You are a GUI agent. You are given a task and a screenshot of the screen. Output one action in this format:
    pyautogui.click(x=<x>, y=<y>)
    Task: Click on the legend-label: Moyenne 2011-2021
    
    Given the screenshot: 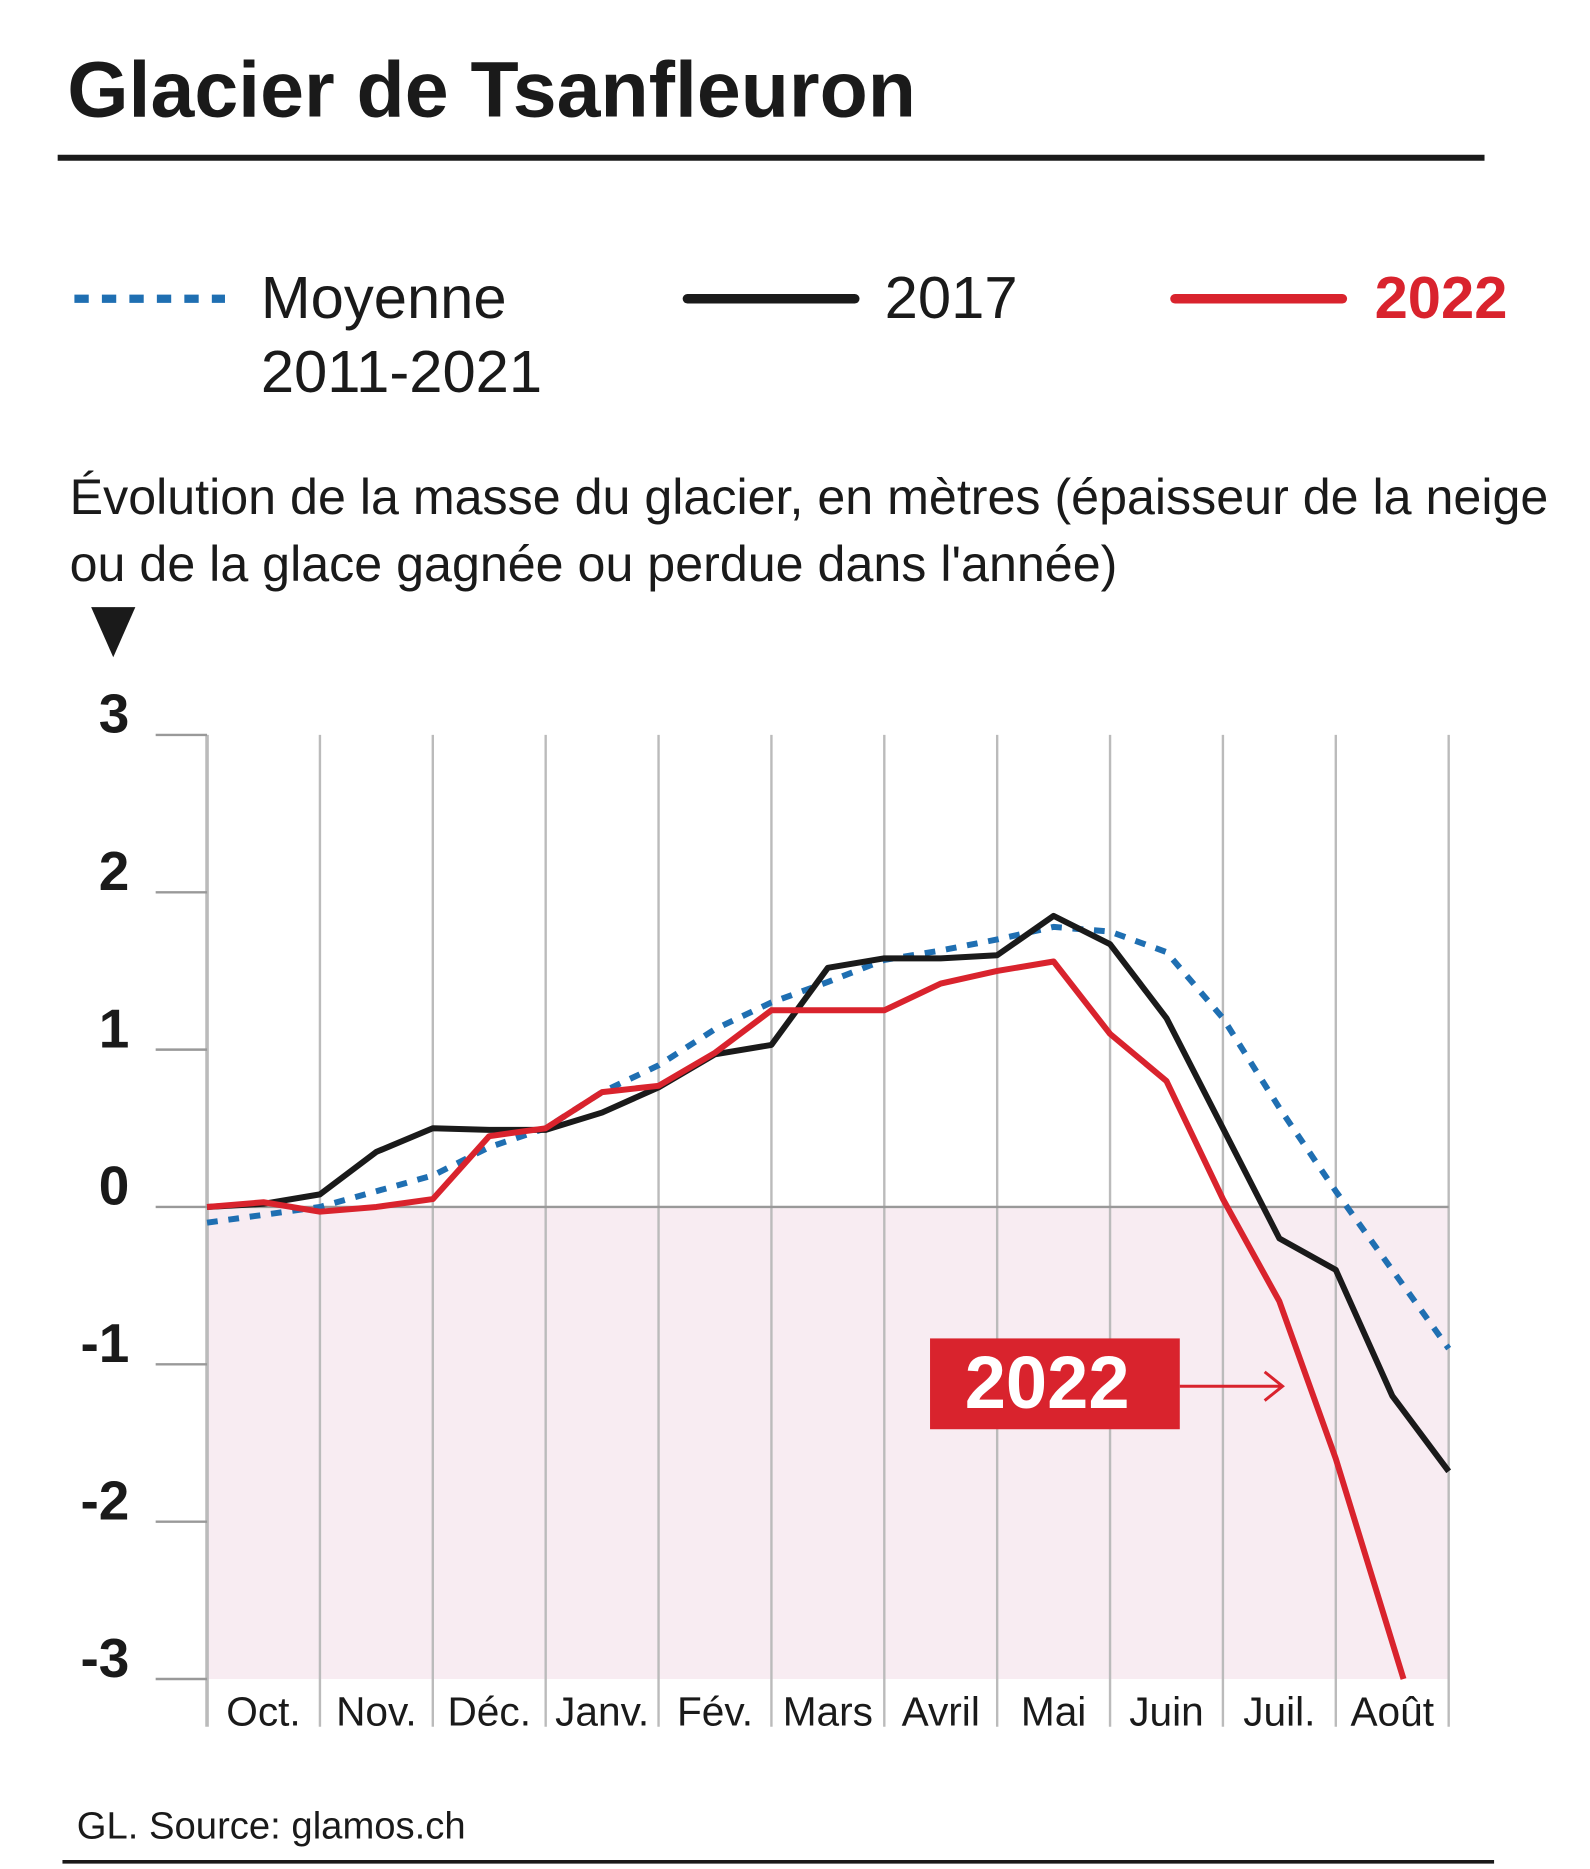 What is the action you would take?
    pyautogui.click(x=401, y=335)
    